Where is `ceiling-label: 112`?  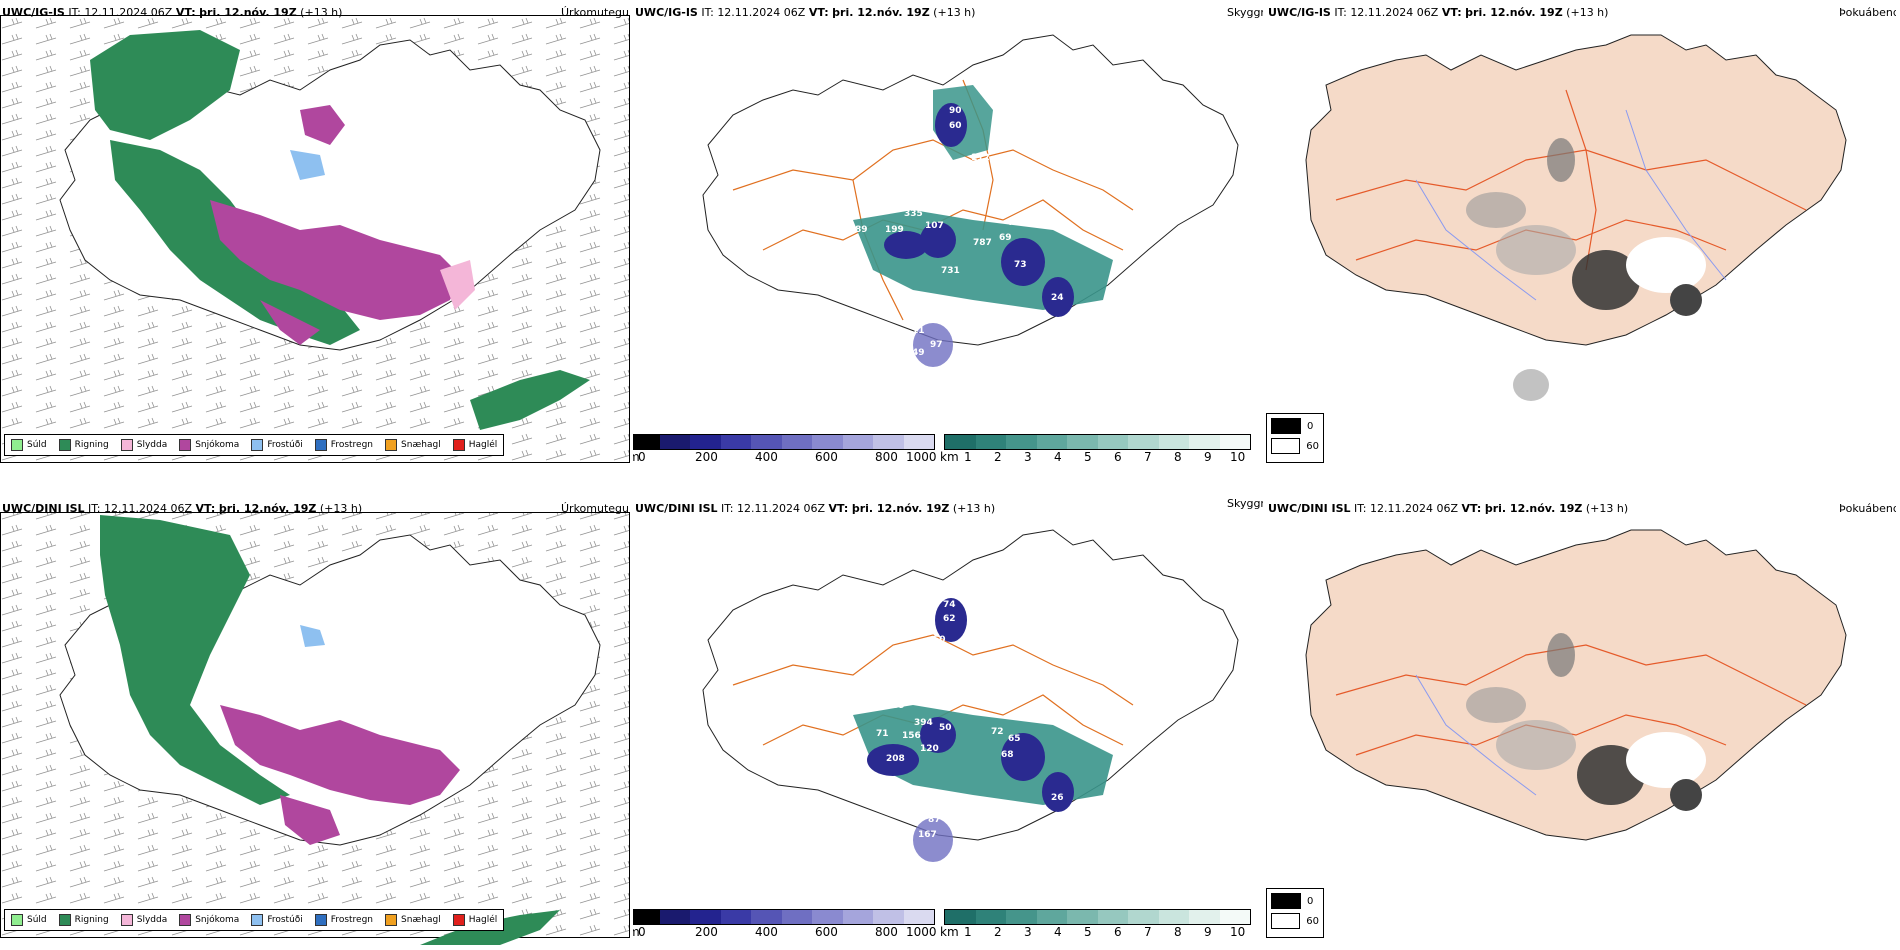
ceiling-label: 112 is located at coordinates (980, 158).